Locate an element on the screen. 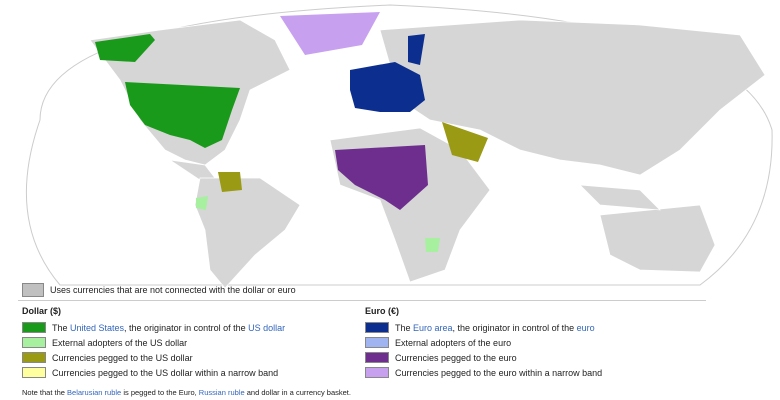  text: External adopters of the euro is located at coordinates (453, 342).